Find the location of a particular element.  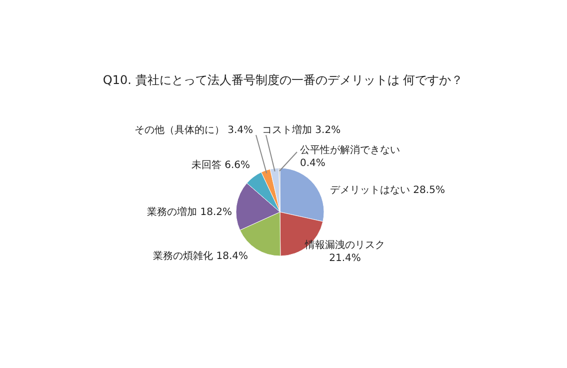

slice-label: 公平性が解消できない is located at coordinates (350, 150).